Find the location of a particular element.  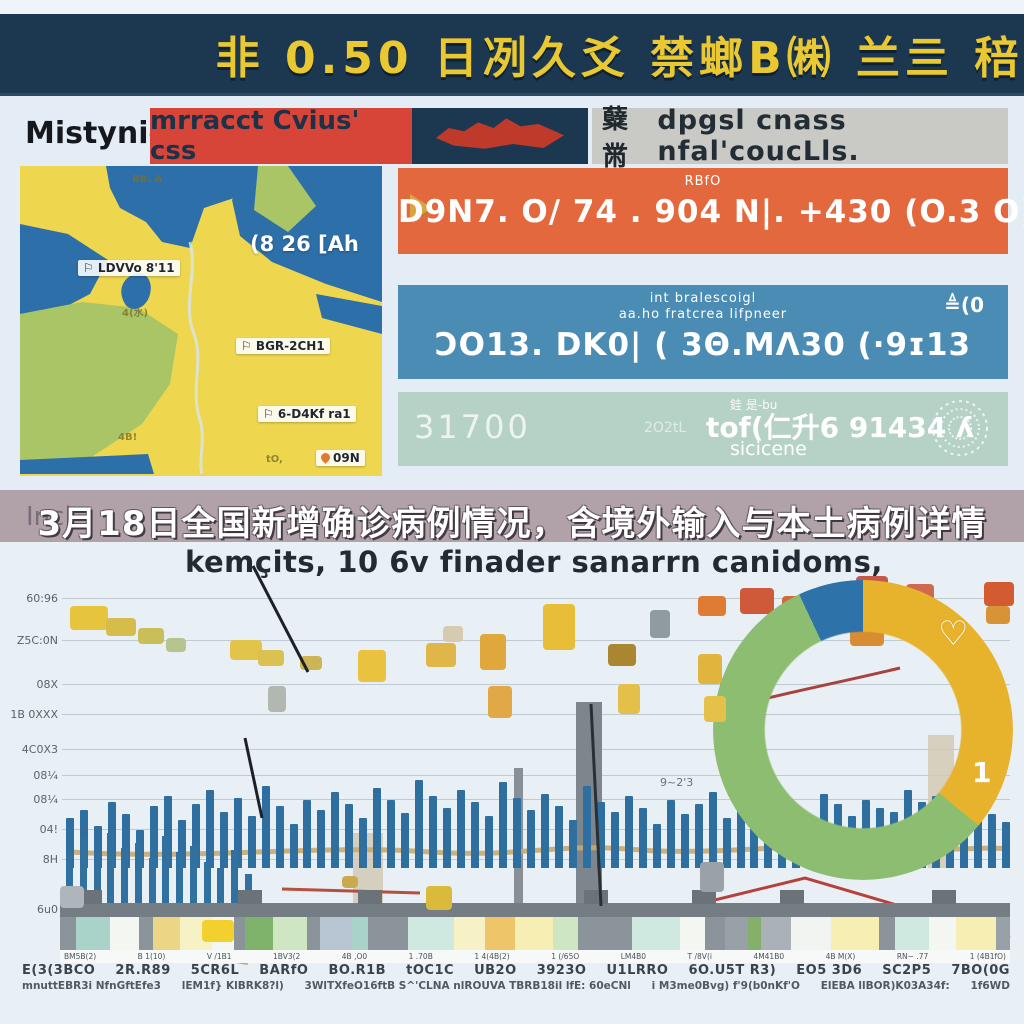

title-banner-text: 非 0.50 日冽久爻 禁螂B㈱ 兰亖 稖 is located at coordinates (619, 58).